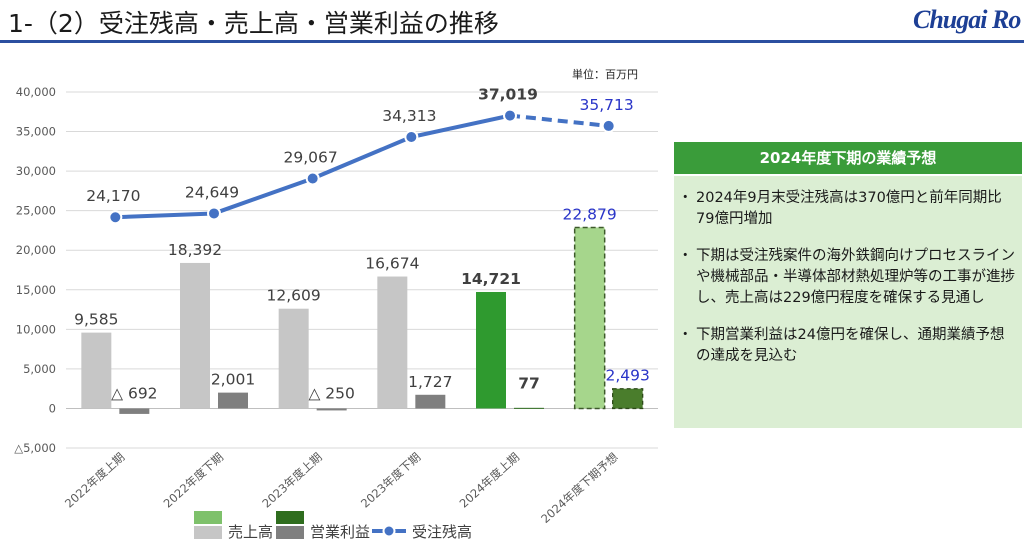 This screenshot has height=548, width=1024. What do you see at coordinates (409, 116) in the screenshot?
I see `order-backlog-data-label: 34,313` at bounding box center [409, 116].